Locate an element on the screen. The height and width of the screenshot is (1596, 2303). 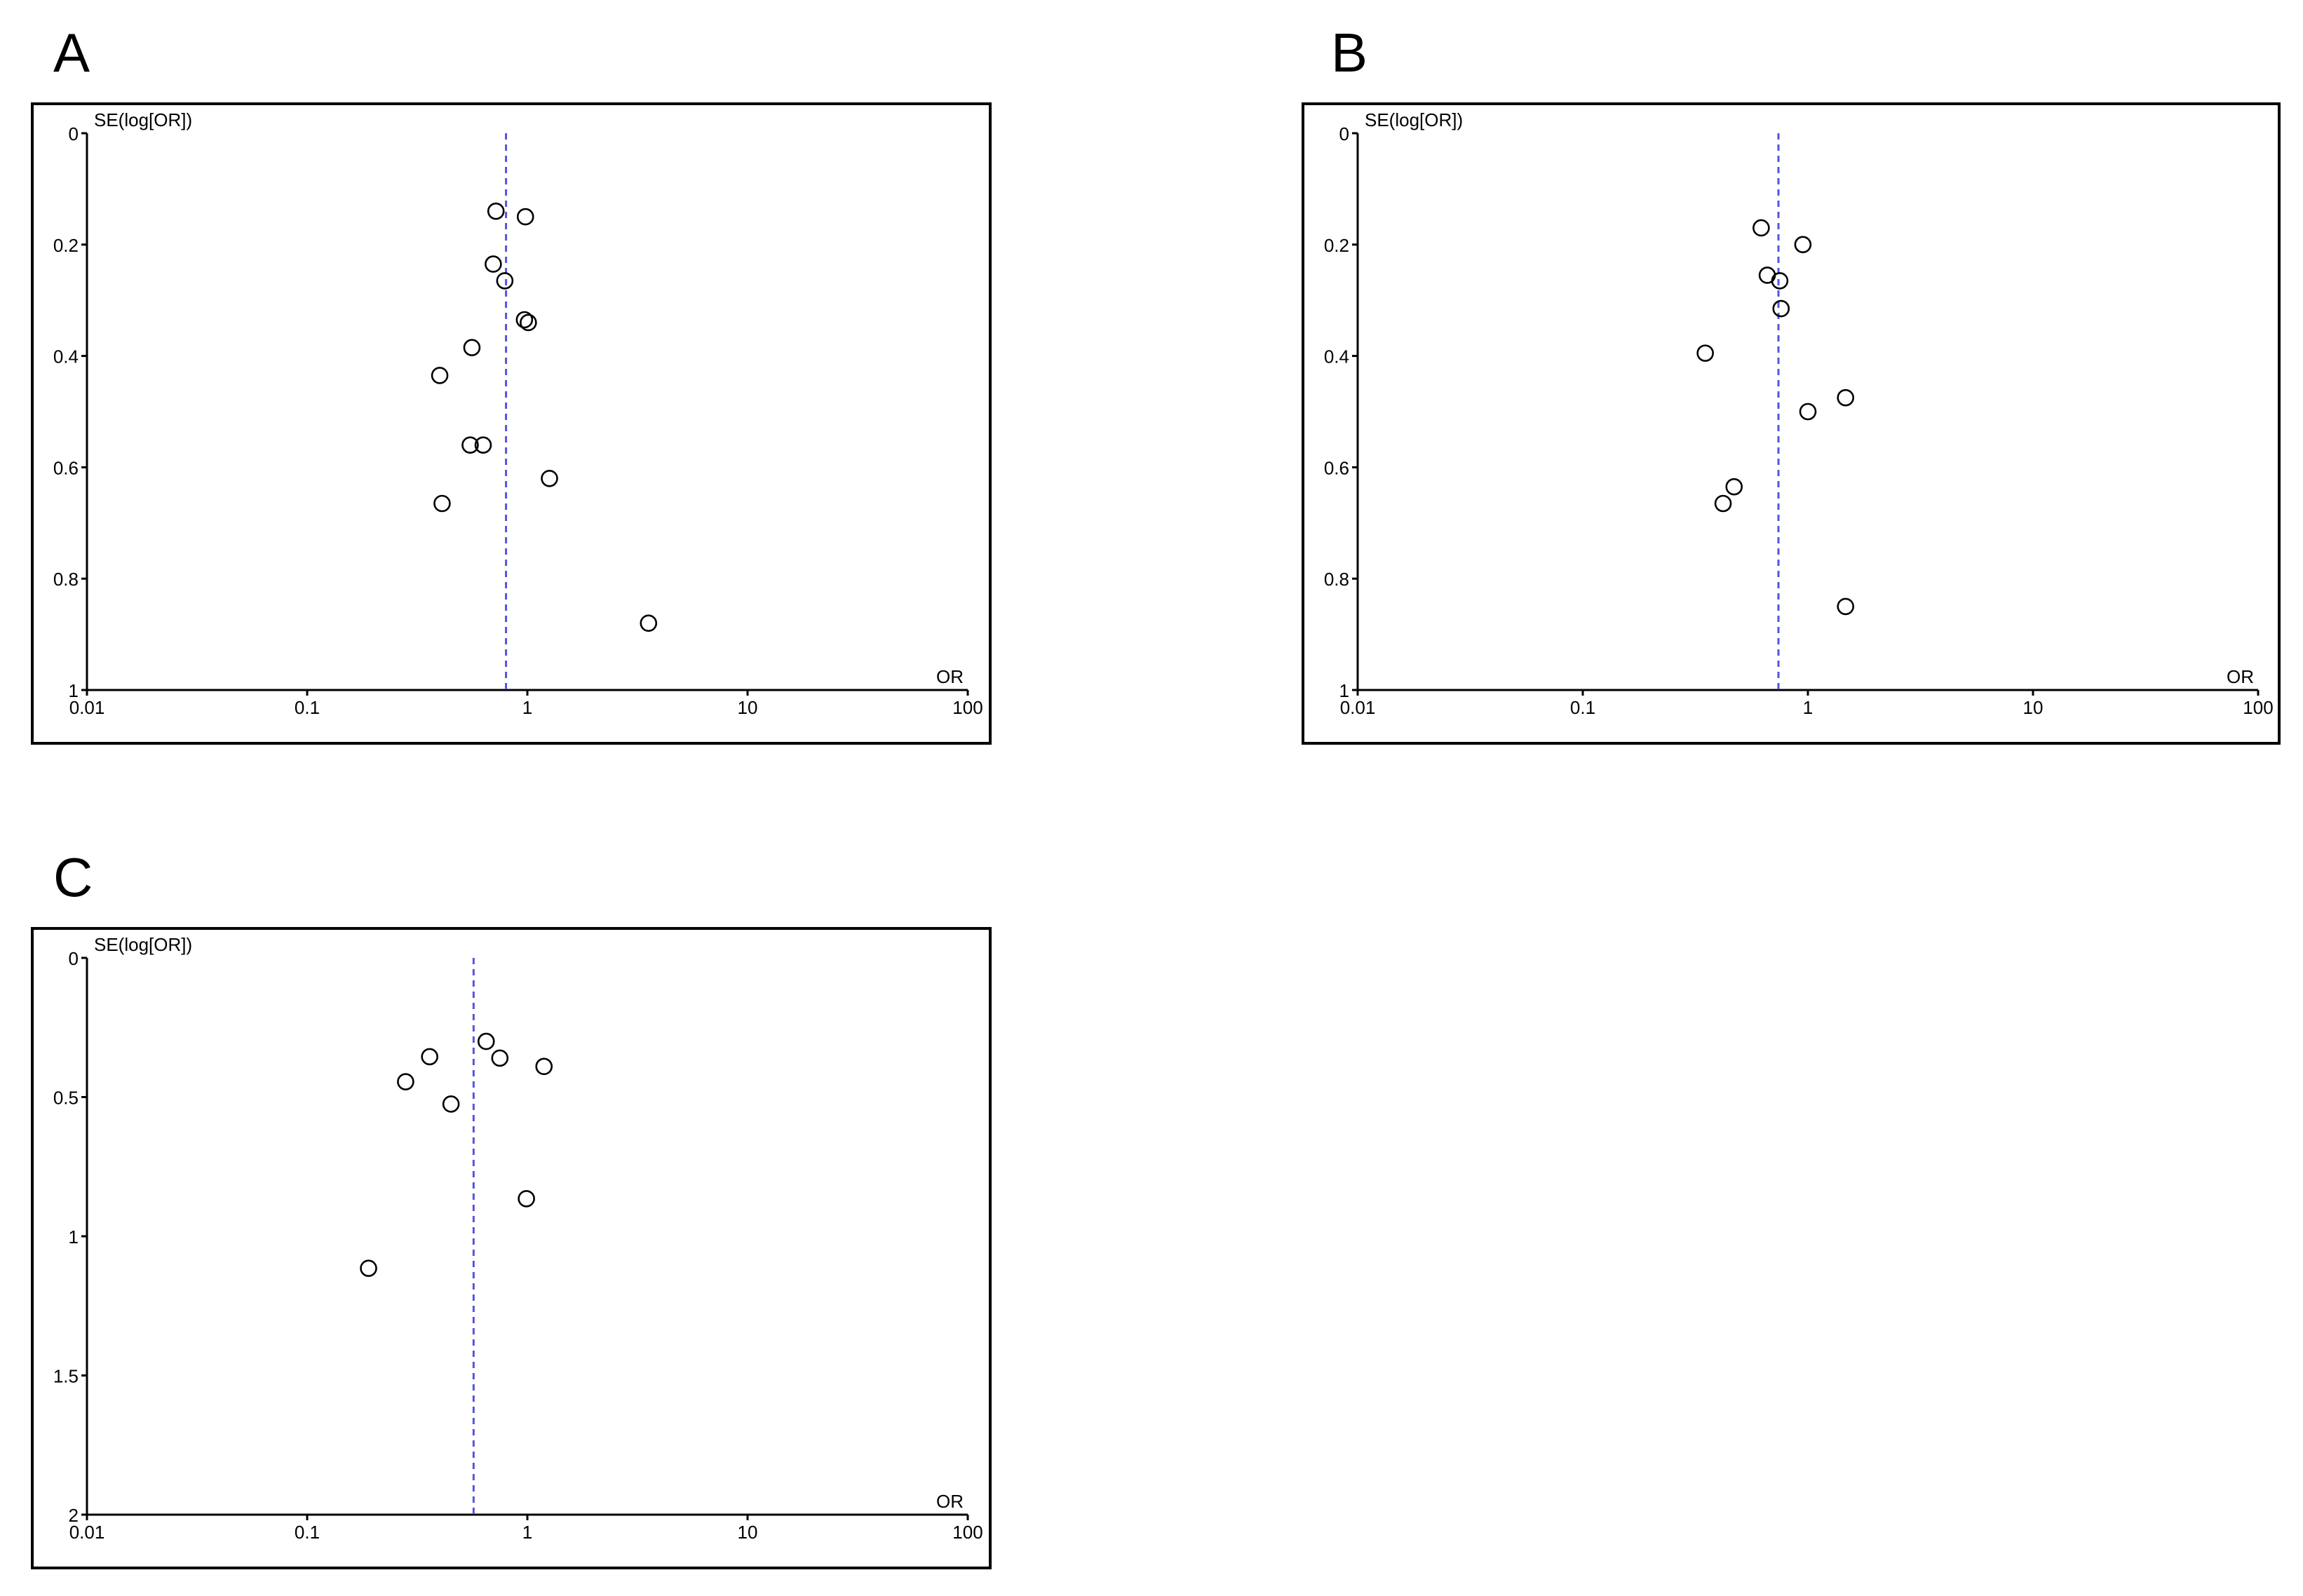
panel-label-b: B is located at coordinates (1349, 53).